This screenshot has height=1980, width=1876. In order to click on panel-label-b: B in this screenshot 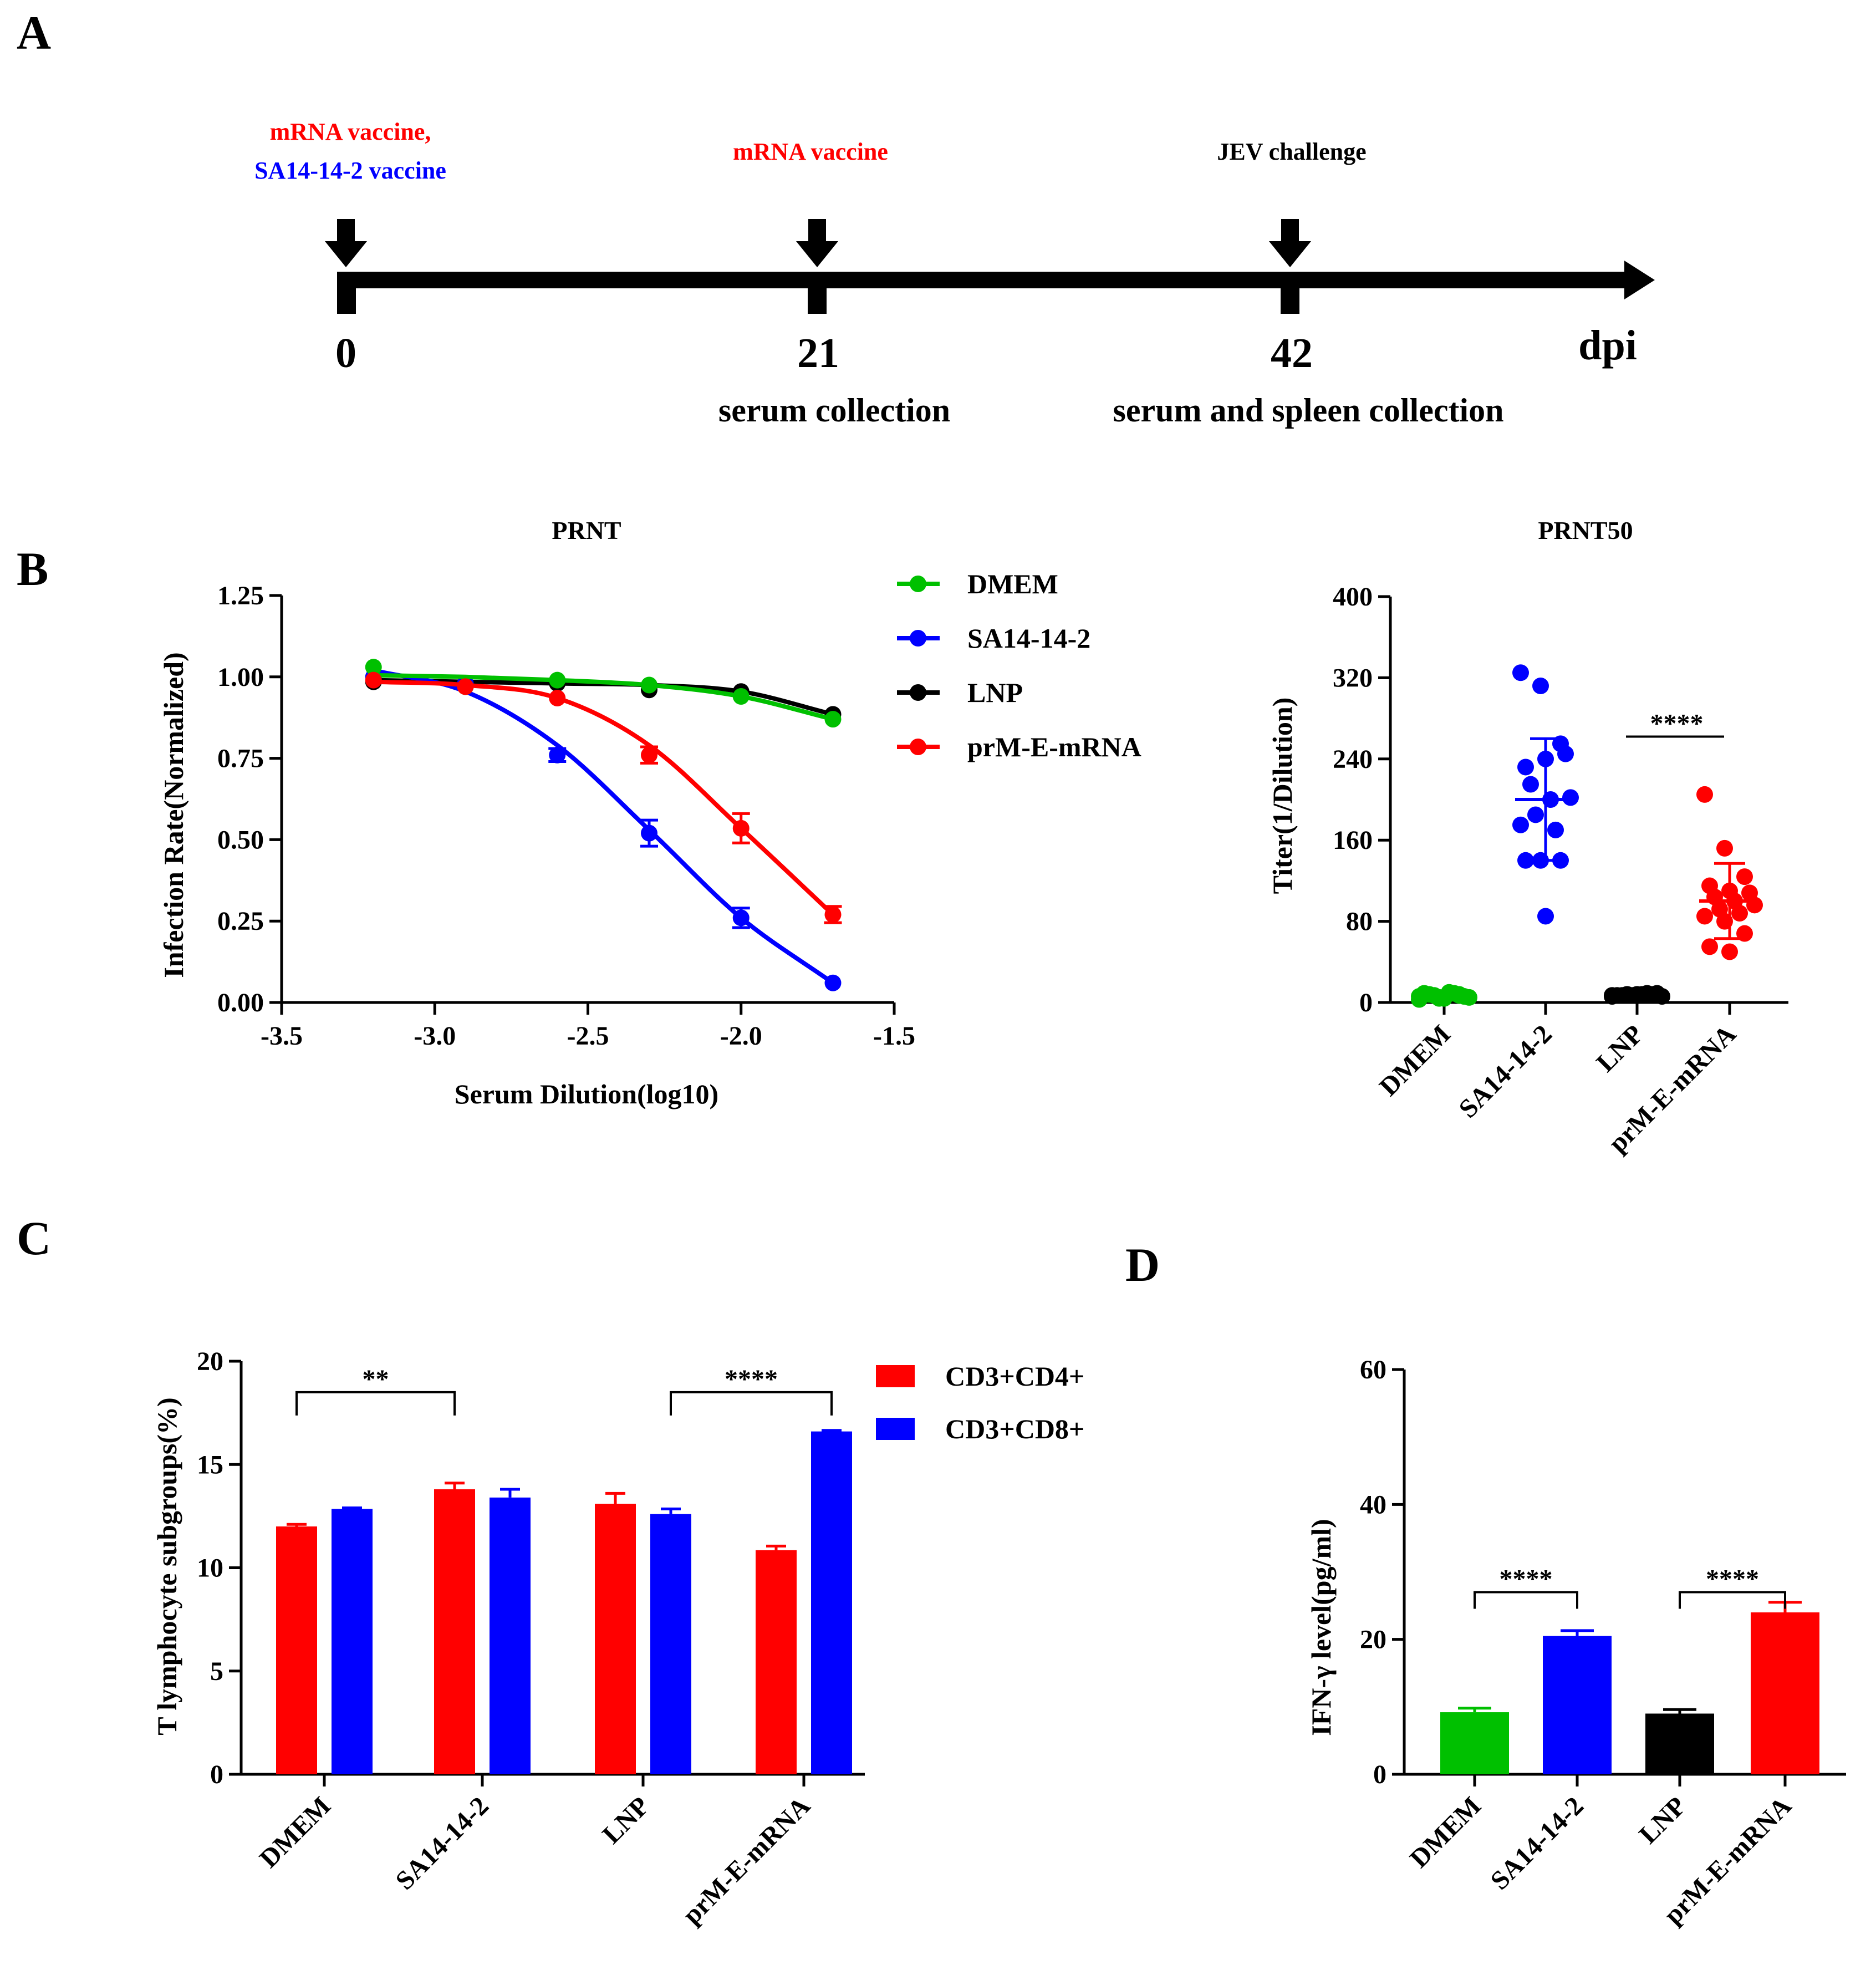, I will do `click(32, 569)`.